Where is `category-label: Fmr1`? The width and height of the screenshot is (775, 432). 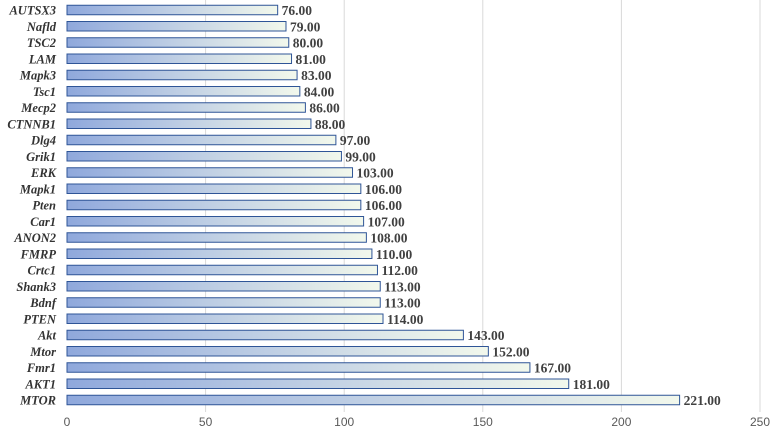 category-label: Fmr1 is located at coordinates (41, 368).